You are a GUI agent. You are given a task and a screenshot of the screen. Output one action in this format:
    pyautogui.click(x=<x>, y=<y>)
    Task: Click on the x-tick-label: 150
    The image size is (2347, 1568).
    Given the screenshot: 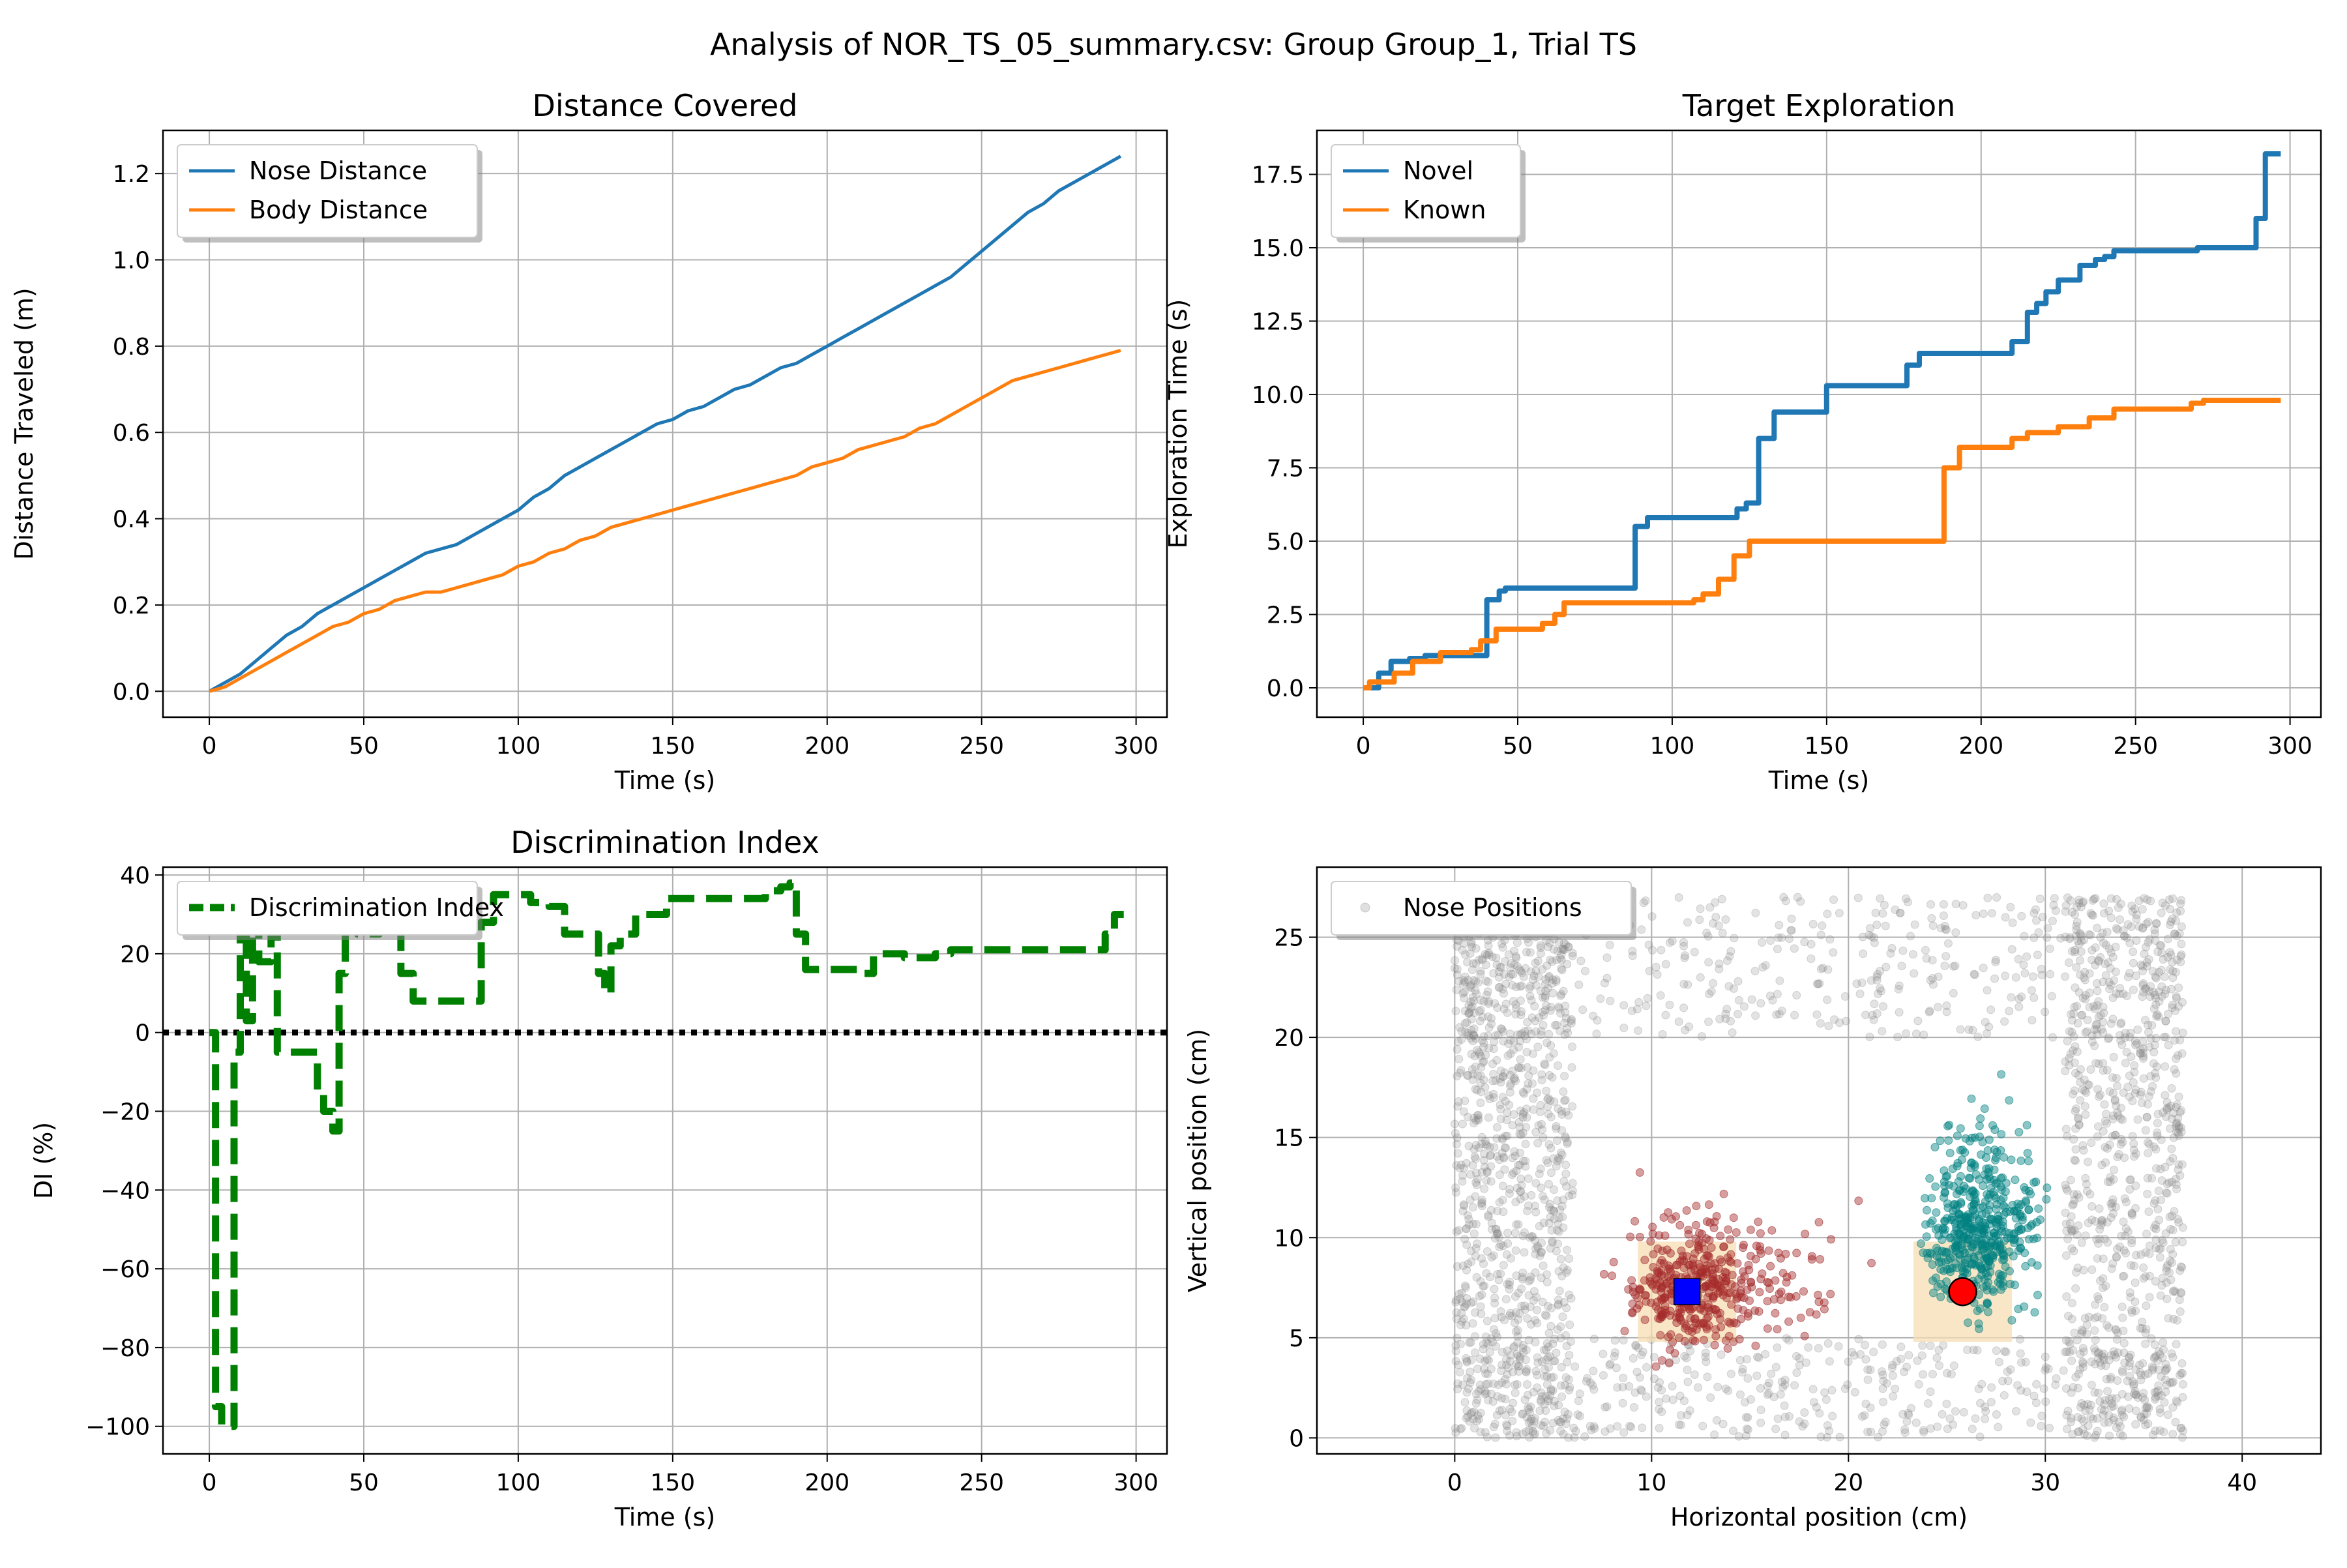 What is the action you would take?
    pyautogui.click(x=1826, y=747)
    